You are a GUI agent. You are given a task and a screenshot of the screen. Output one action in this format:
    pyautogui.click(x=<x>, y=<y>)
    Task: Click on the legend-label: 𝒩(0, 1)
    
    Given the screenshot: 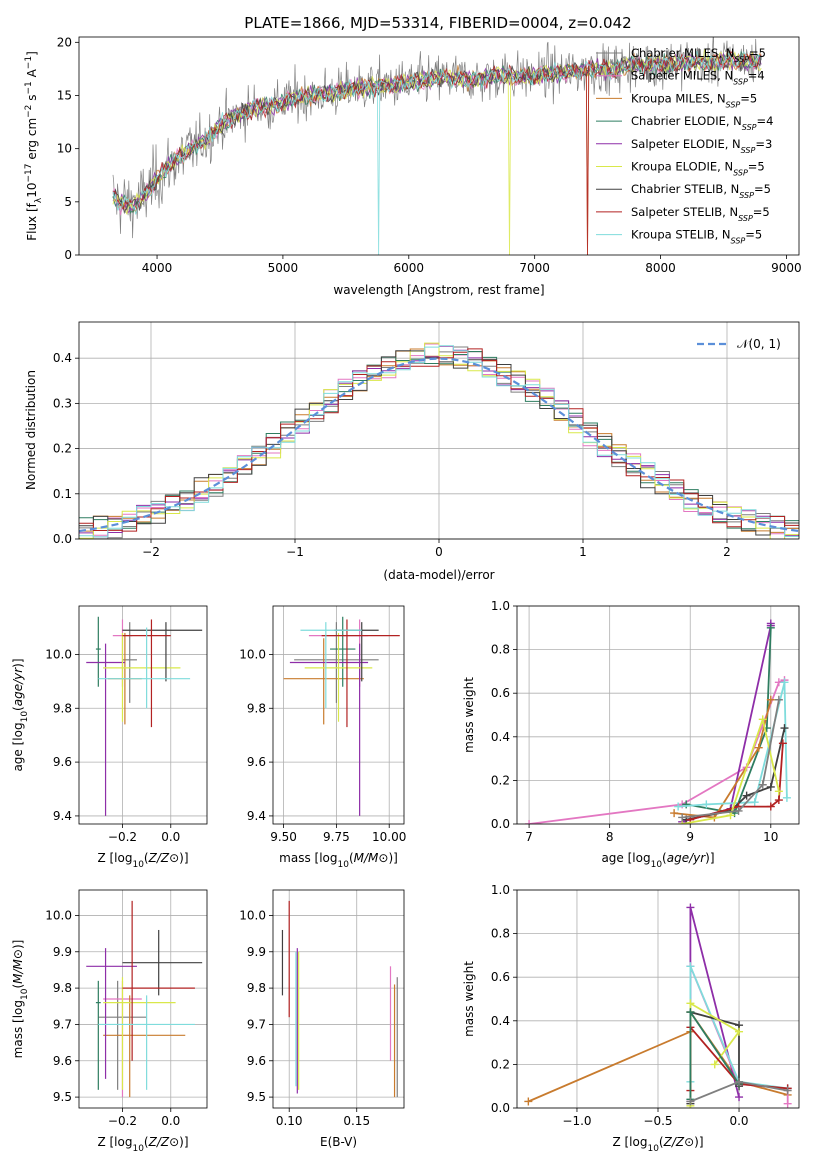 What is the action you would take?
    pyautogui.click(x=759, y=344)
    